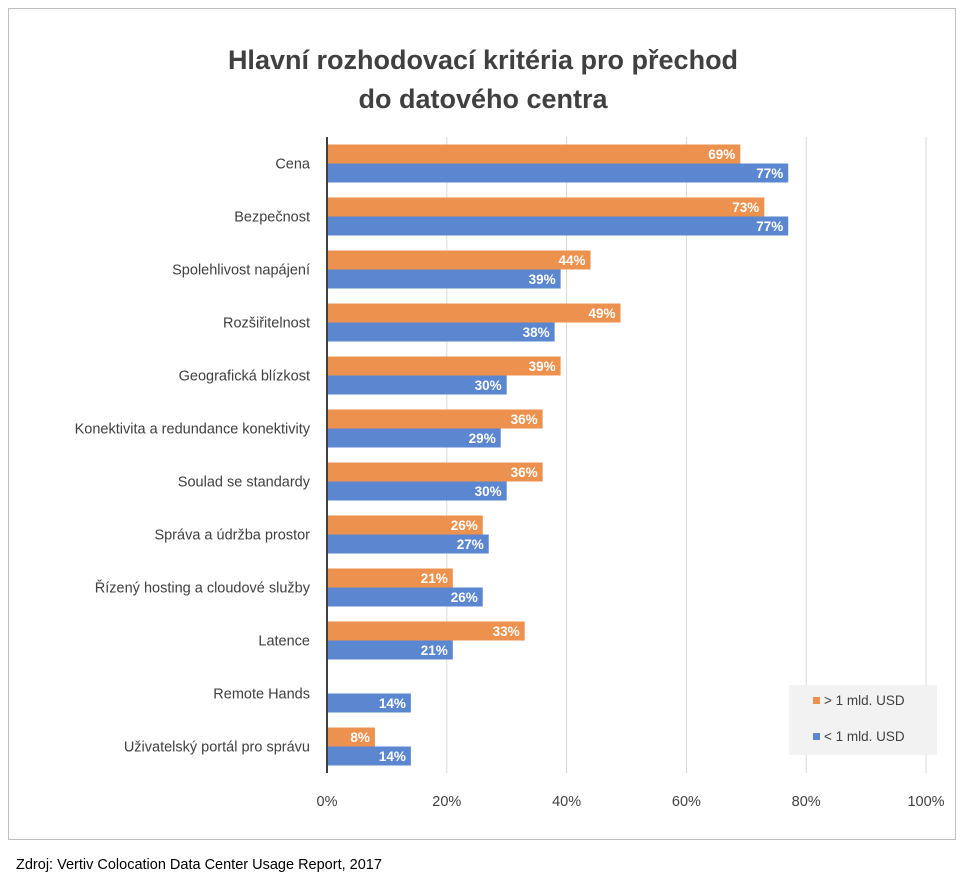  Describe the element at coordinates (261, 695) in the screenshot. I see `category-label: Remote Hands` at that location.